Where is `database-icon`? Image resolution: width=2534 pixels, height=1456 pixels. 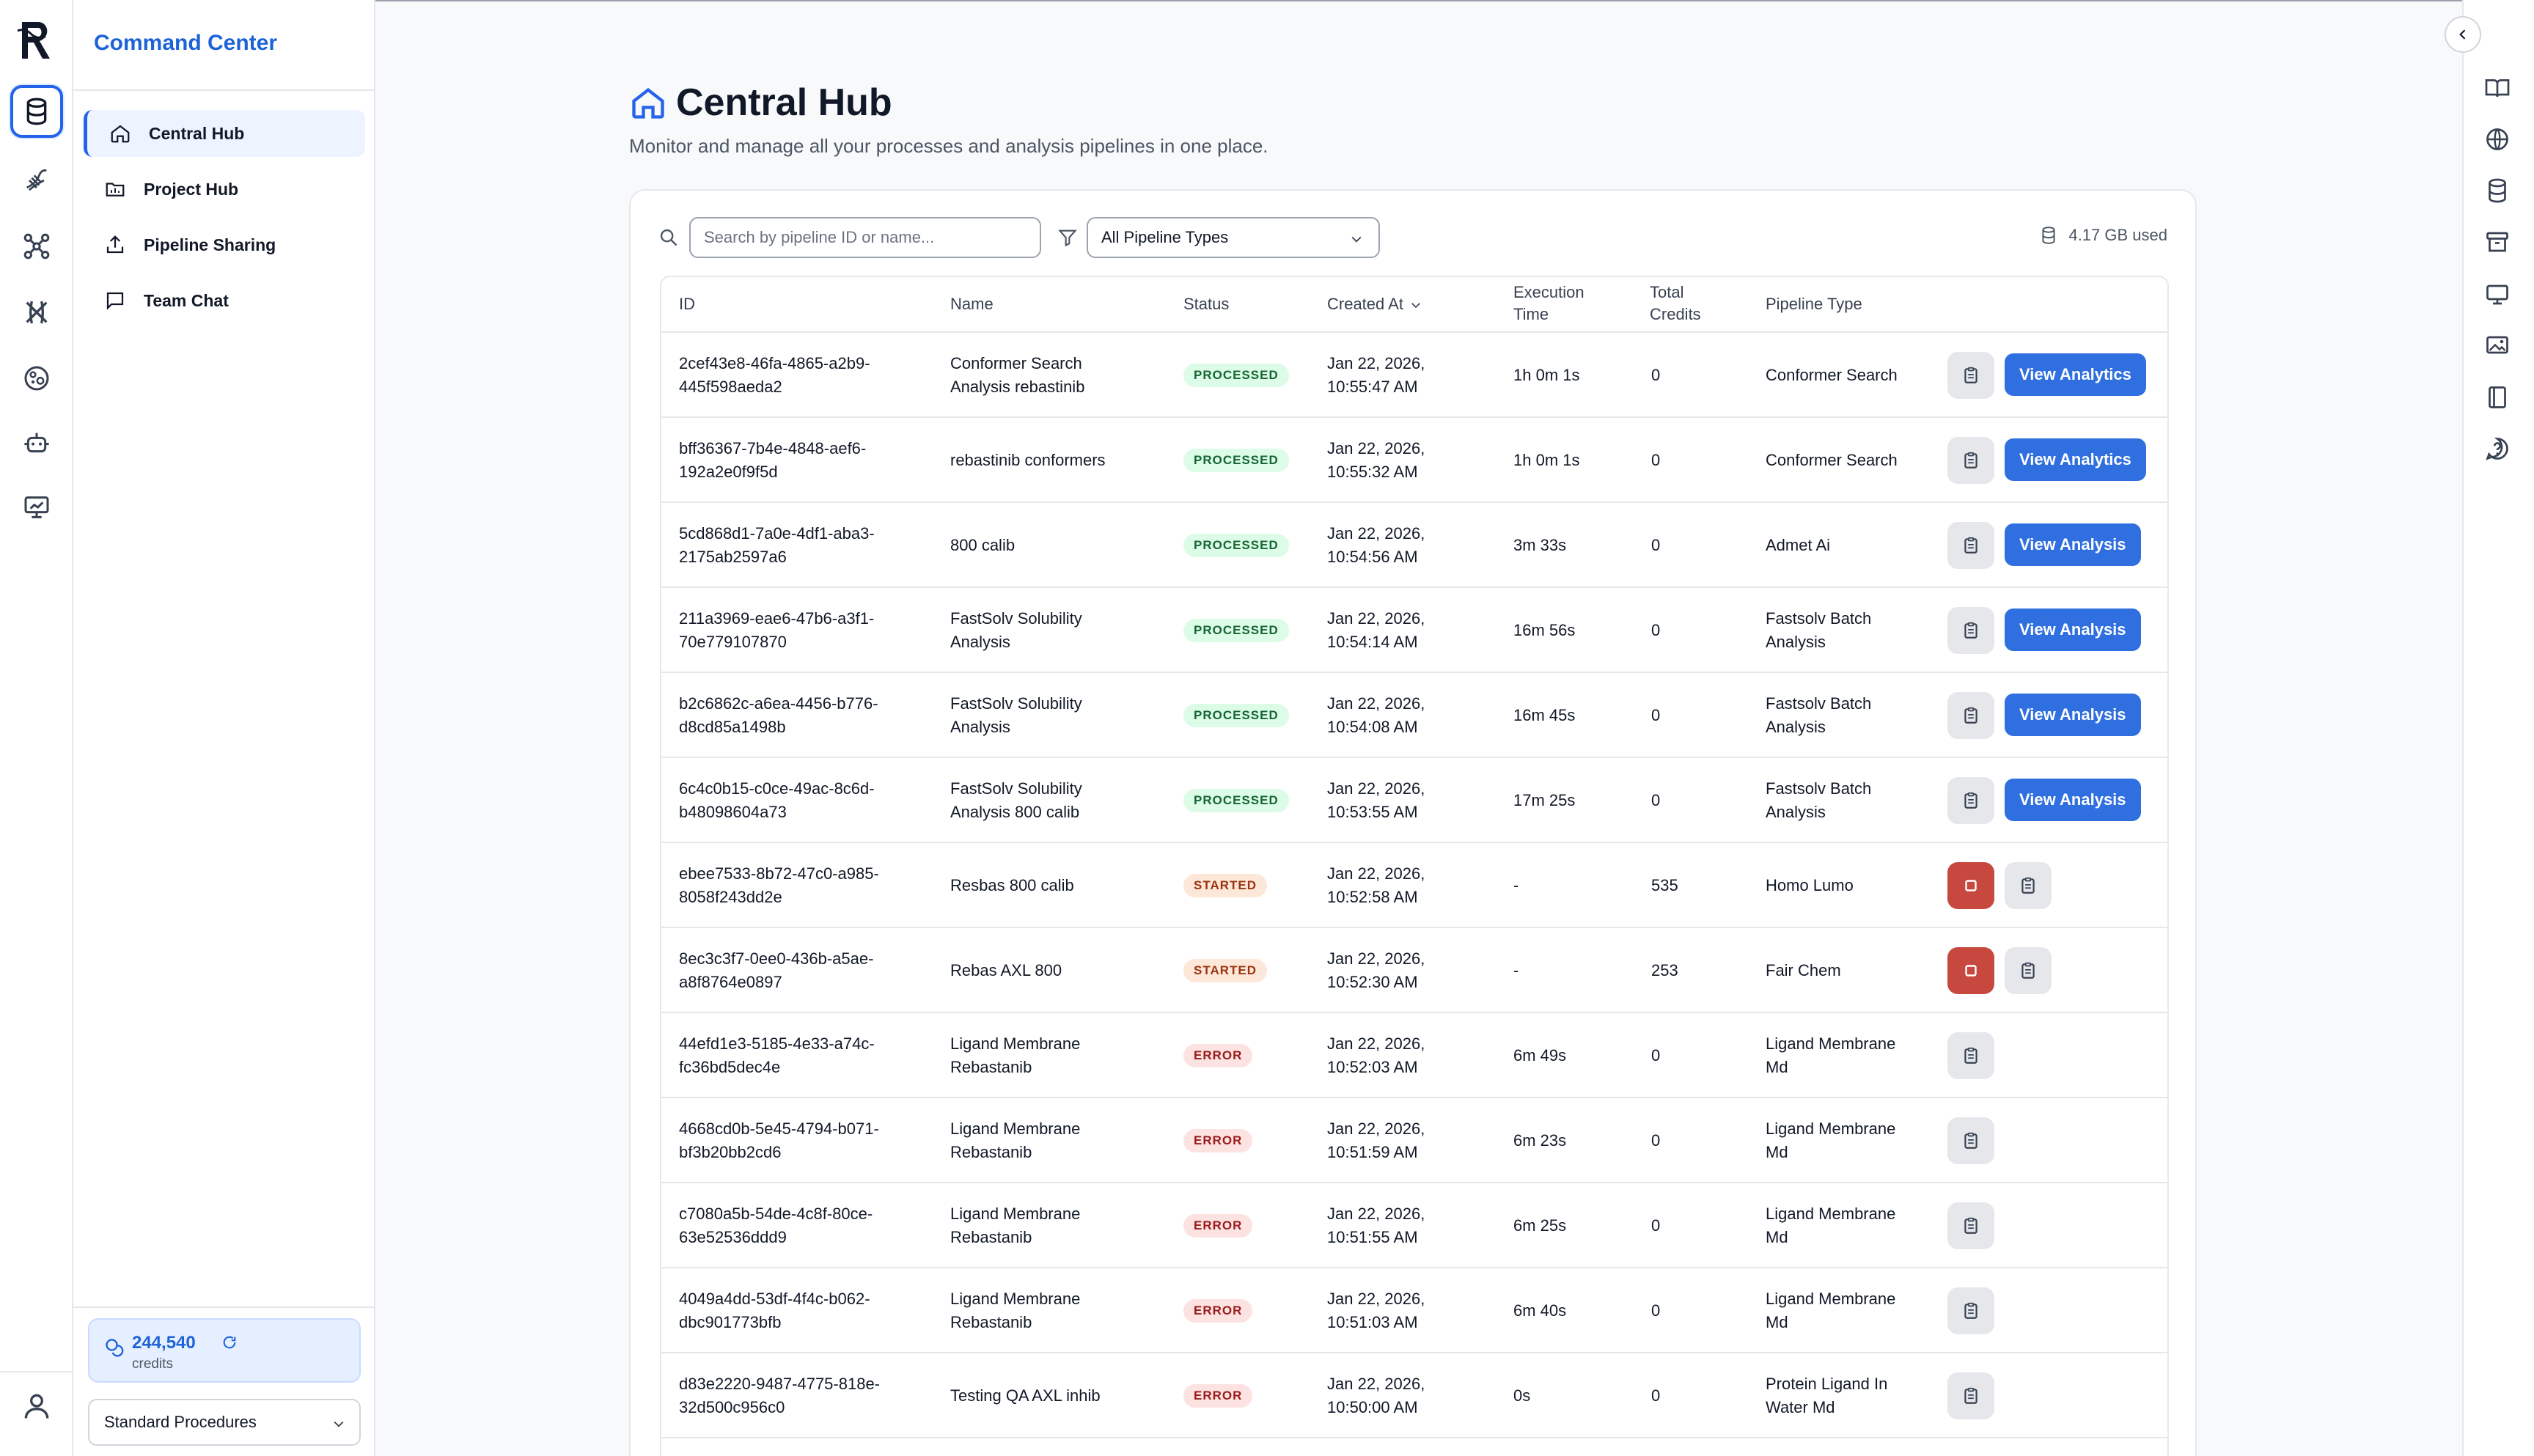 database-icon is located at coordinates (2497, 190).